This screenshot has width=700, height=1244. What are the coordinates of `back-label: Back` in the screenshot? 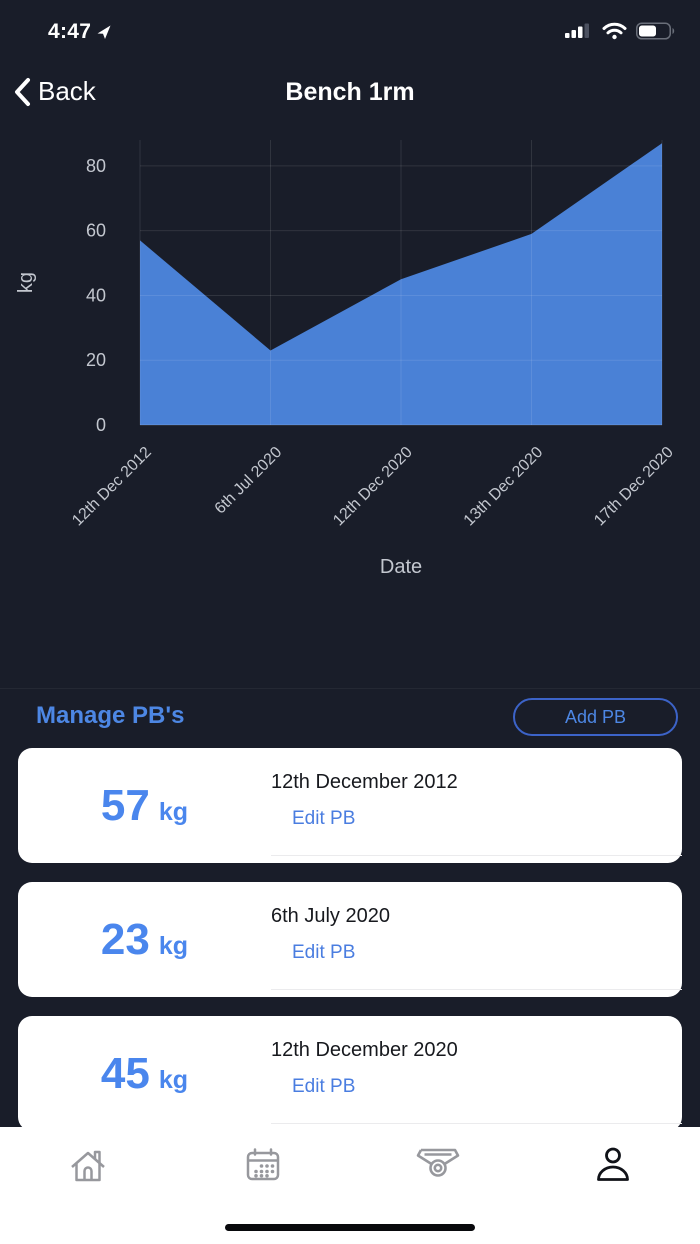 It's located at (67, 91).